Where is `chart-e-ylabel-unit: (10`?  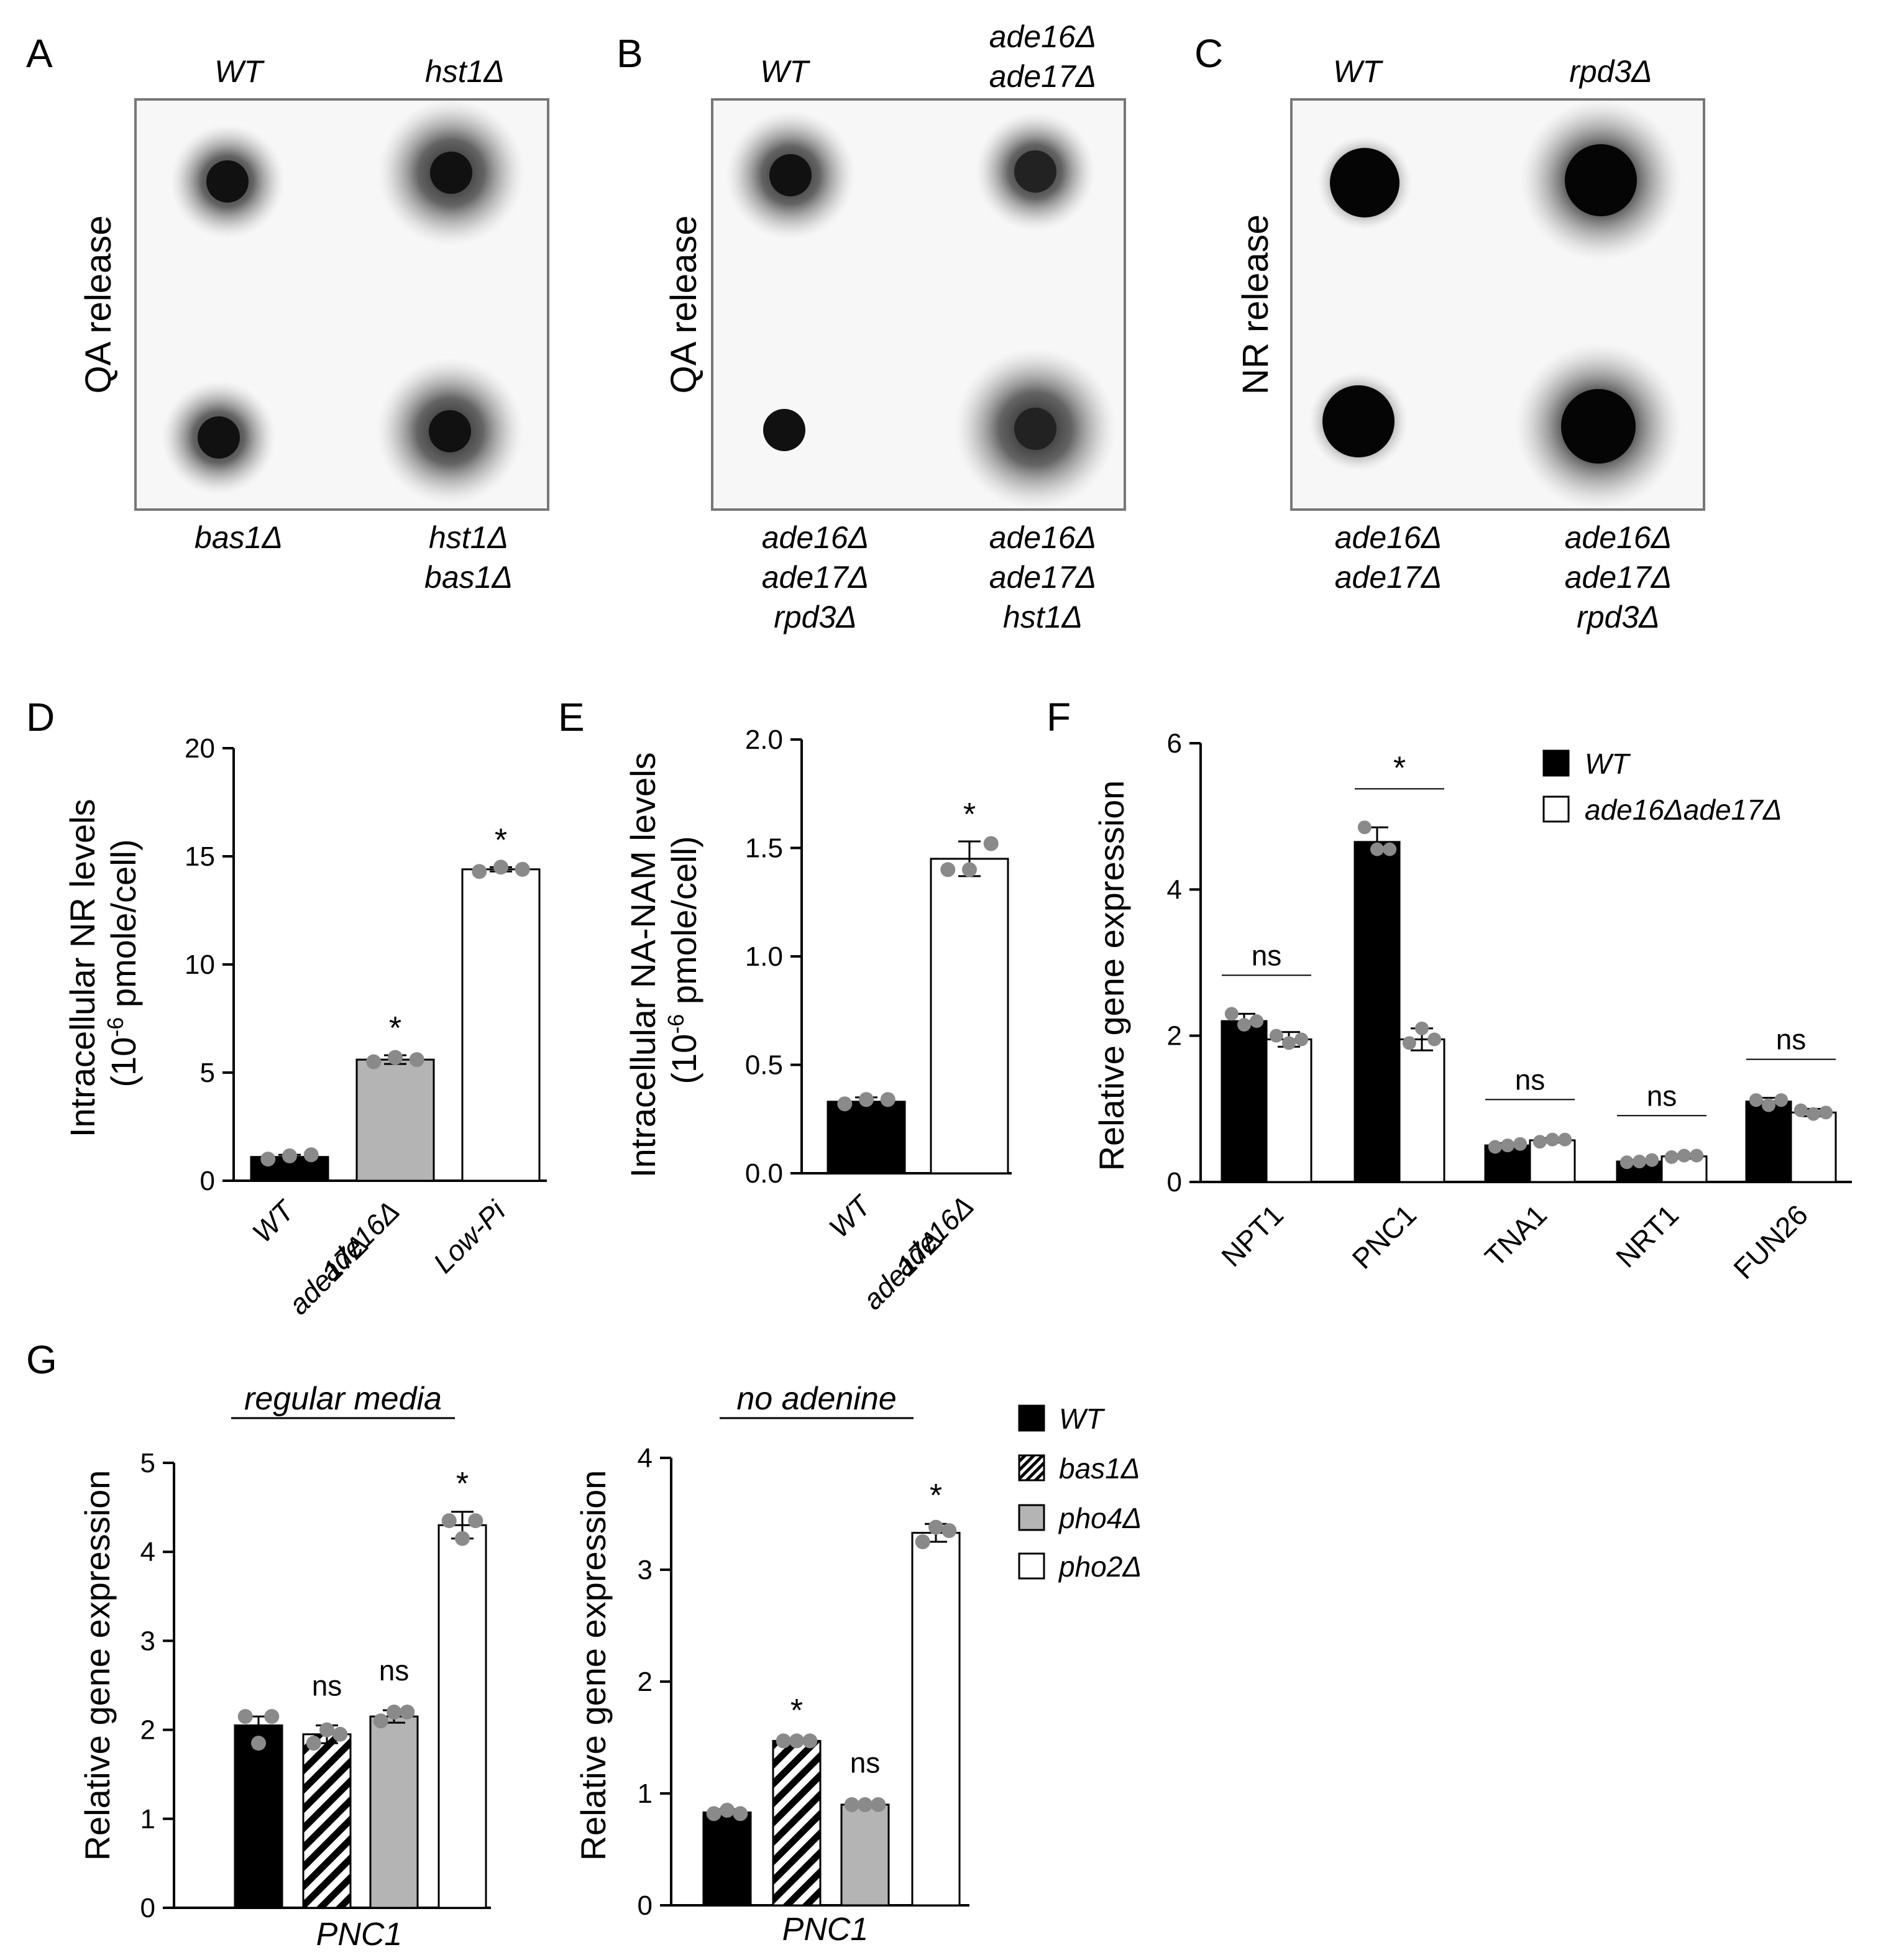 chart-e-ylabel-unit: (10 is located at coordinates (683, 1059).